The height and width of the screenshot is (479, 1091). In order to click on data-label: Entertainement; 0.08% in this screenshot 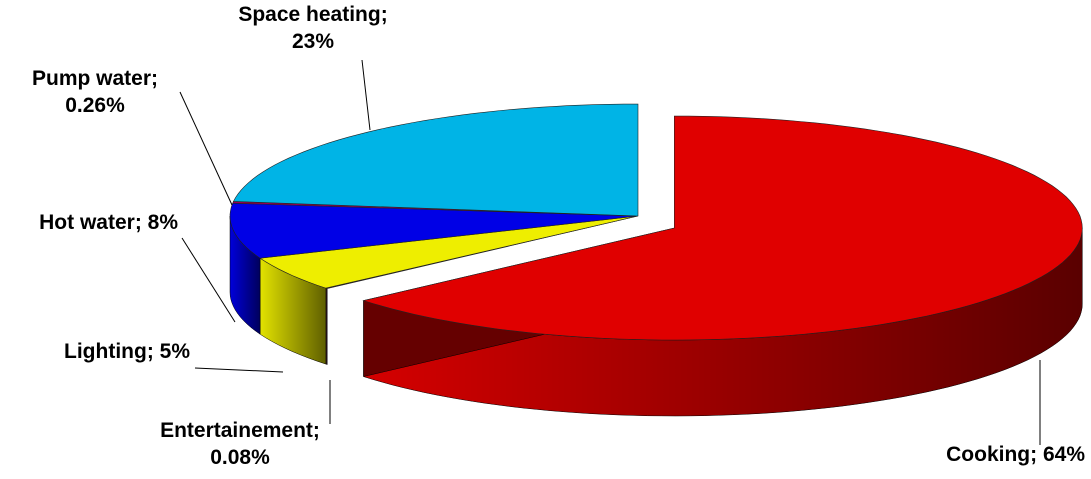, I will do `click(240, 444)`.